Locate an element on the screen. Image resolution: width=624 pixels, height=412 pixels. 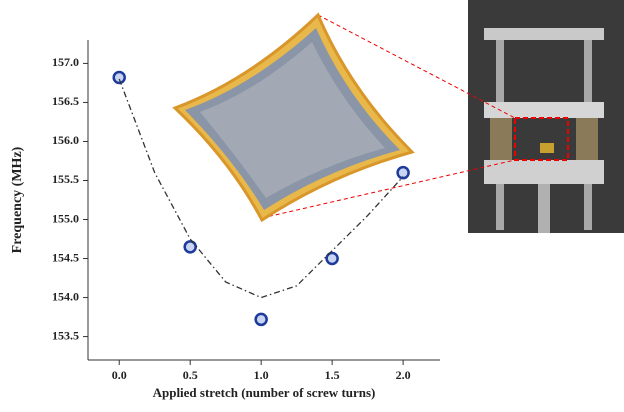
x-tick-label: 1.5 is located at coordinates (332, 375).